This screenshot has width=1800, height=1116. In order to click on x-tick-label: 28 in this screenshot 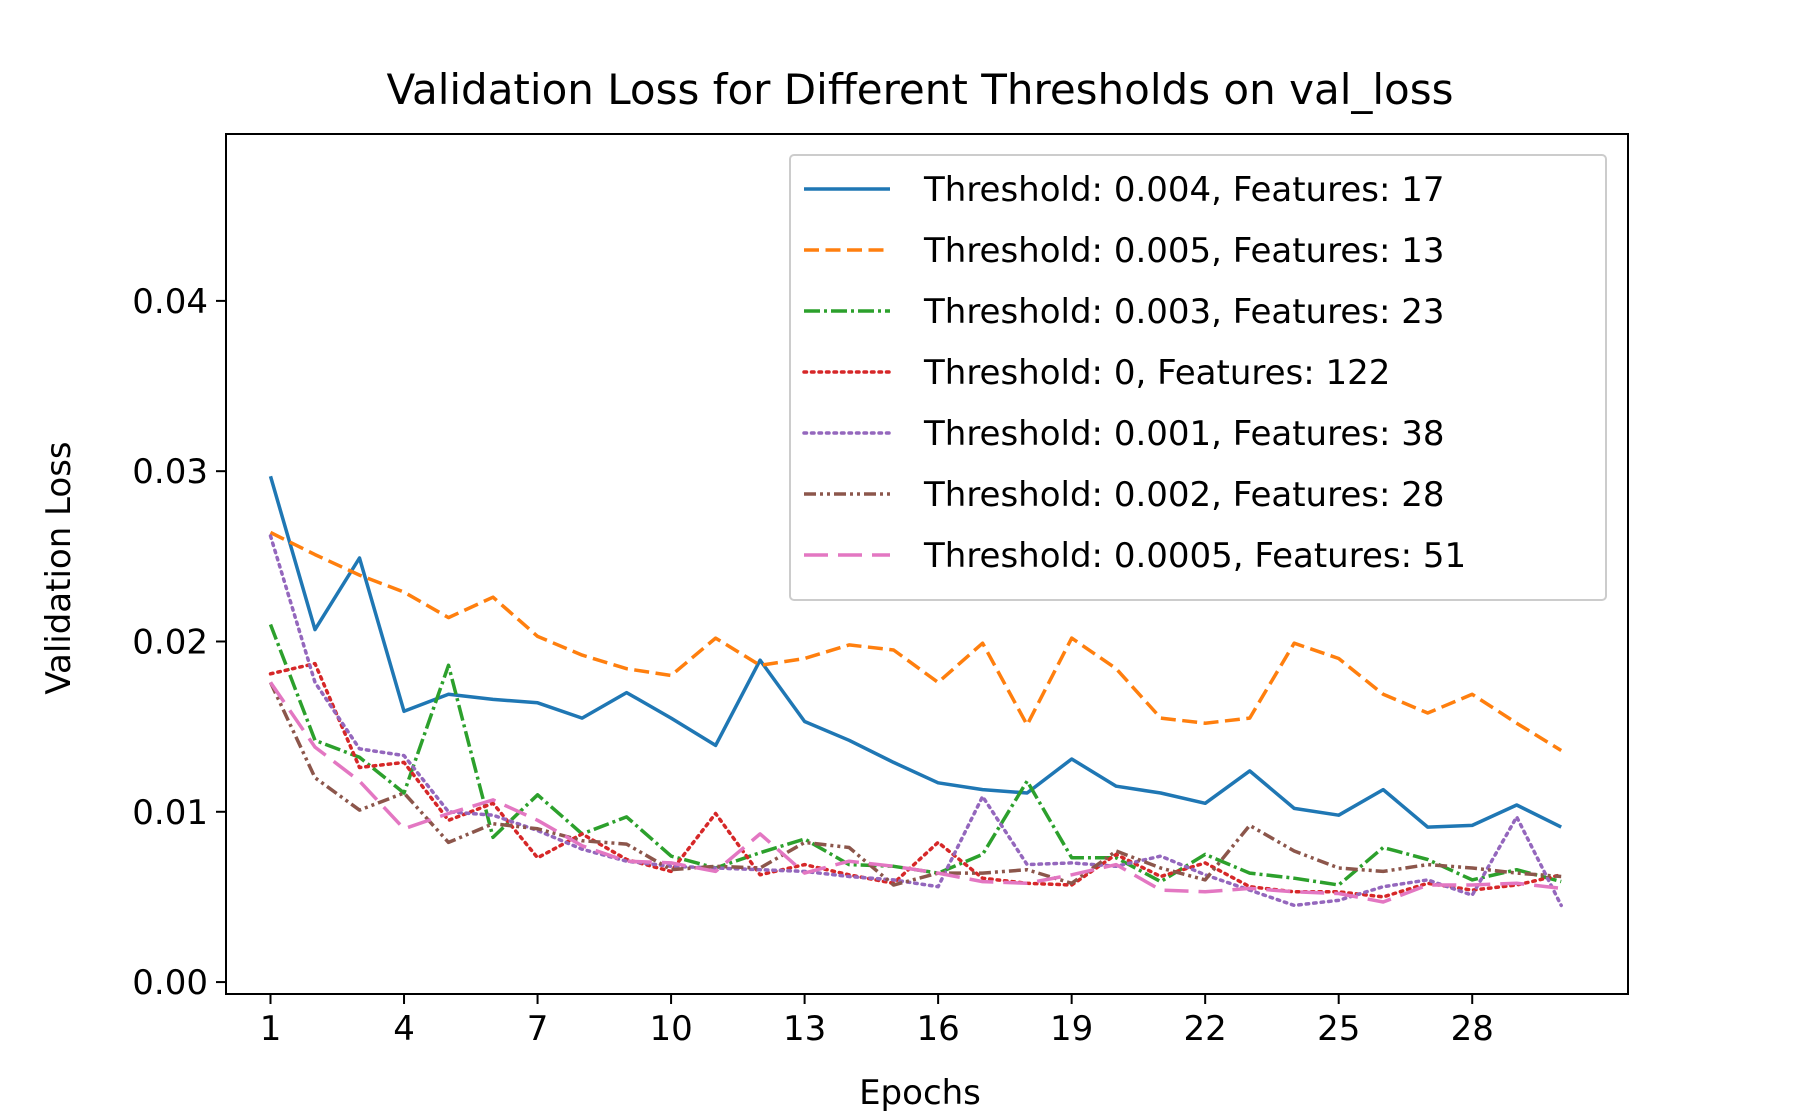, I will do `click(1472, 1029)`.